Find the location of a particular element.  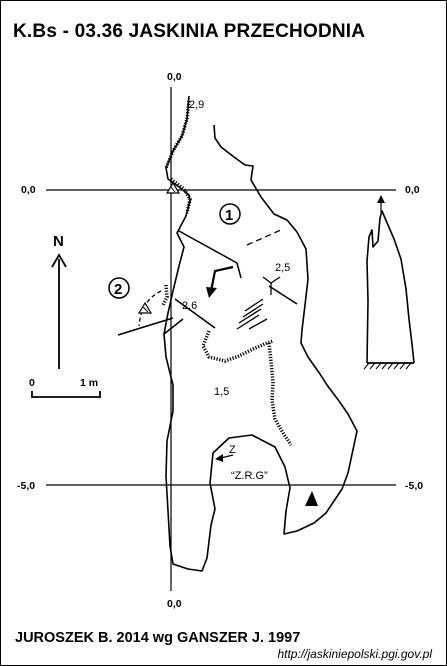

cross-line-dashed is located at coordinates (265, 237).